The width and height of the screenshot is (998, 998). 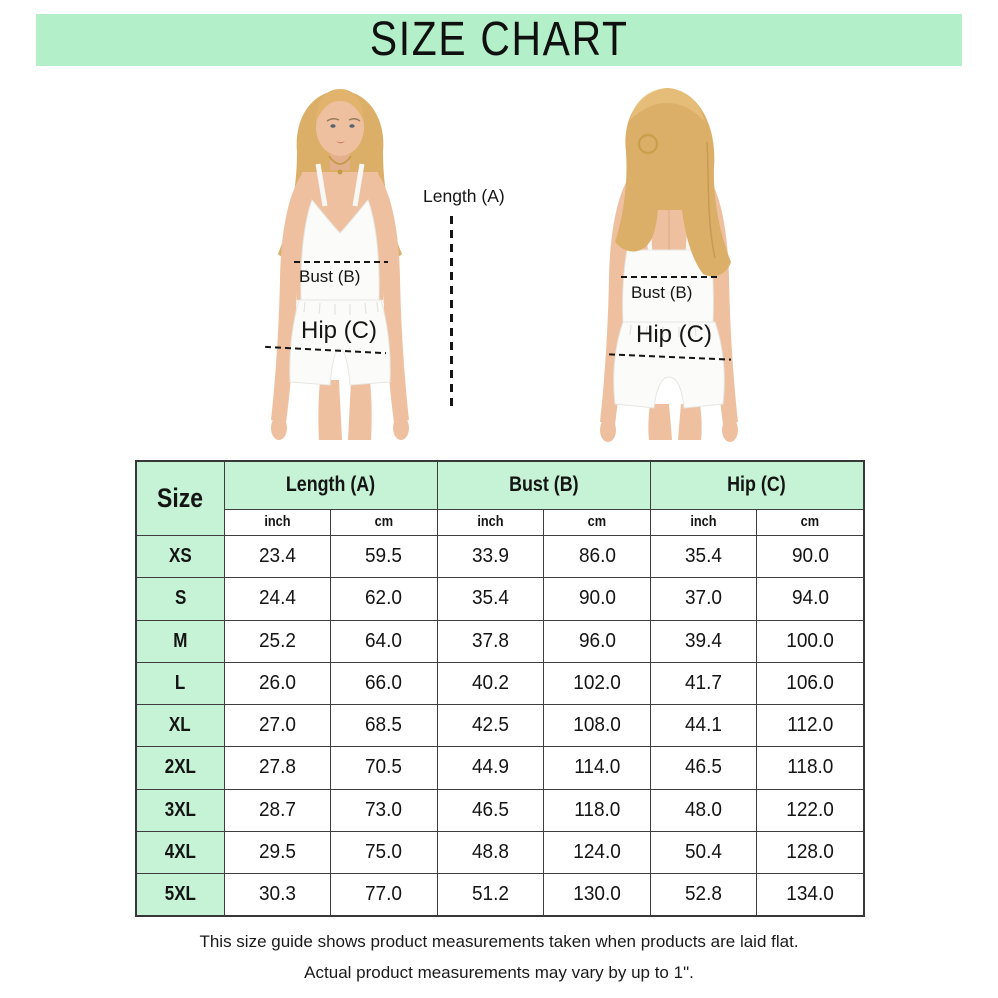 What do you see at coordinates (490, 768) in the screenshot?
I see `value-cell: 44.9` at bounding box center [490, 768].